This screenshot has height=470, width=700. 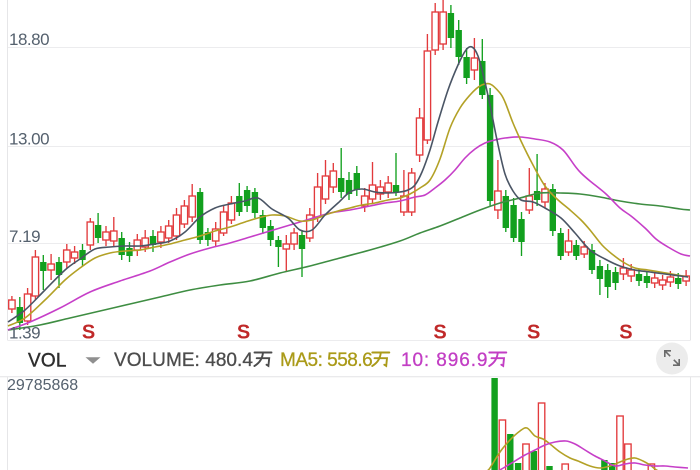 What do you see at coordinates (42, 385) in the screenshot?
I see `svg-text: 29785868` at bounding box center [42, 385].